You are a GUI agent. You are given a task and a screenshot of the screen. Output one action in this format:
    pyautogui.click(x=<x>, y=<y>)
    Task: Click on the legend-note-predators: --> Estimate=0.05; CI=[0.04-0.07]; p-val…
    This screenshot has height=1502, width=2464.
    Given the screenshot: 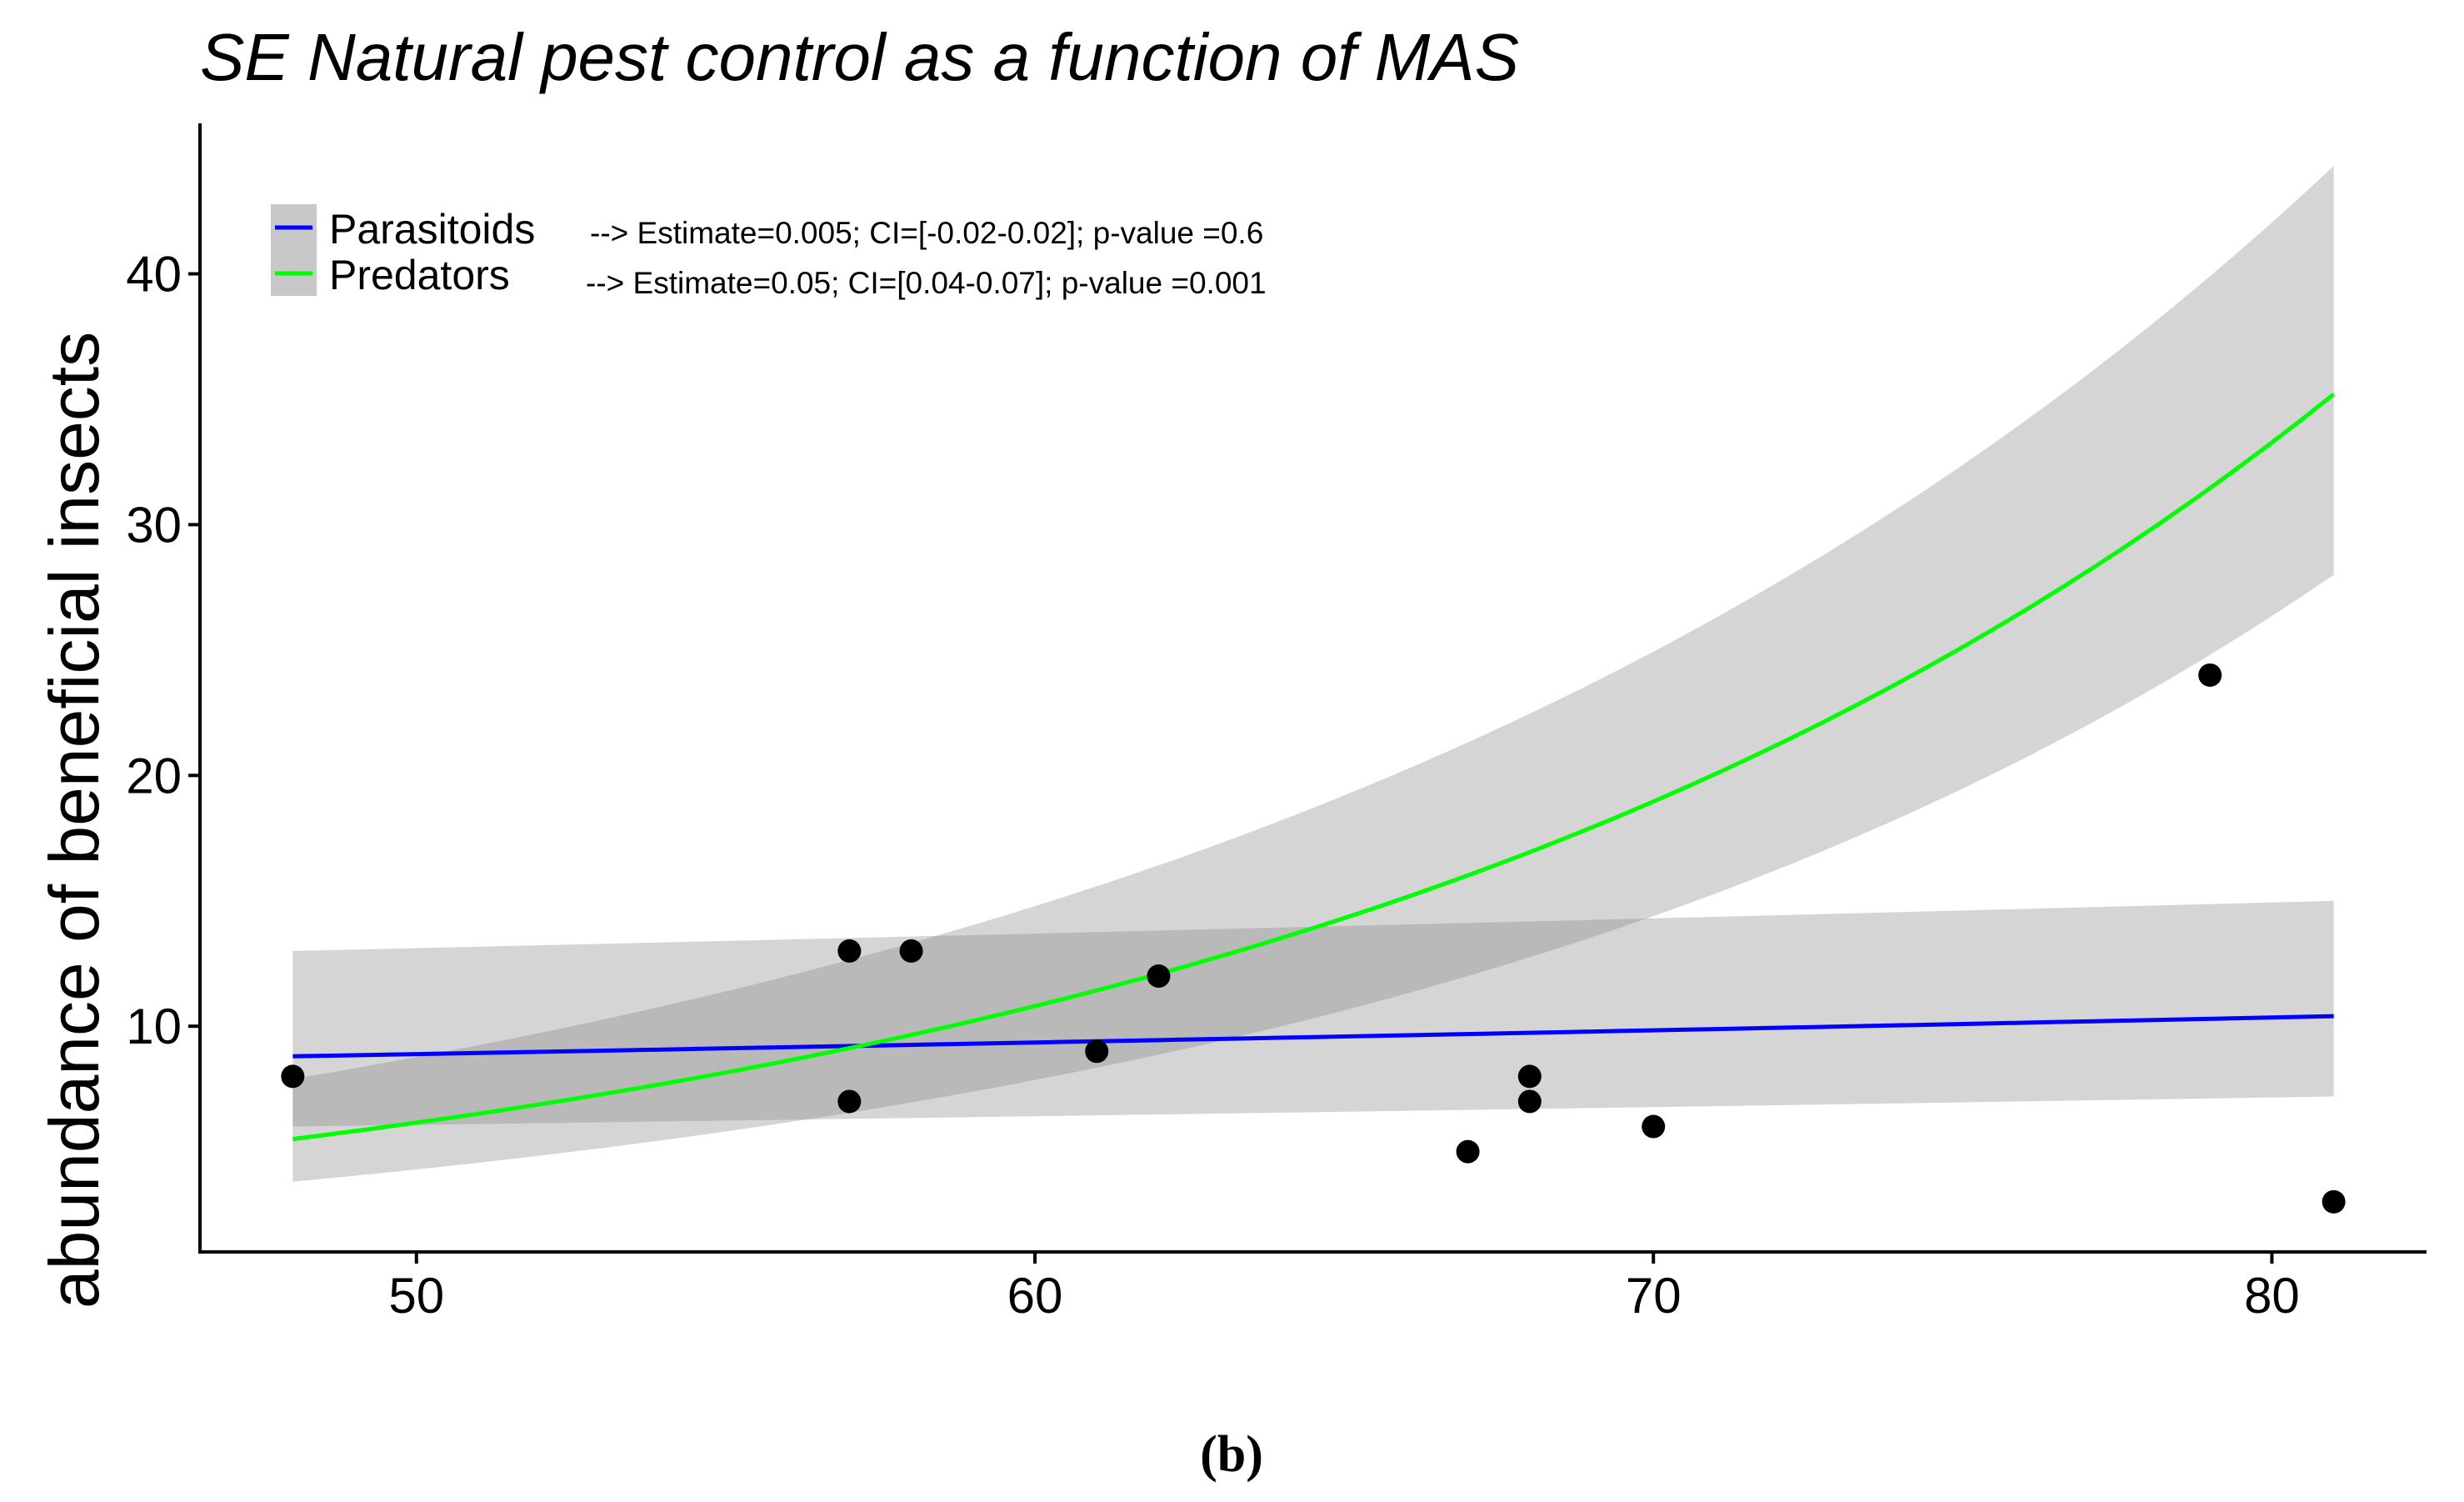 What is the action you would take?
    pyautogui.click(x=927, y=283)
    